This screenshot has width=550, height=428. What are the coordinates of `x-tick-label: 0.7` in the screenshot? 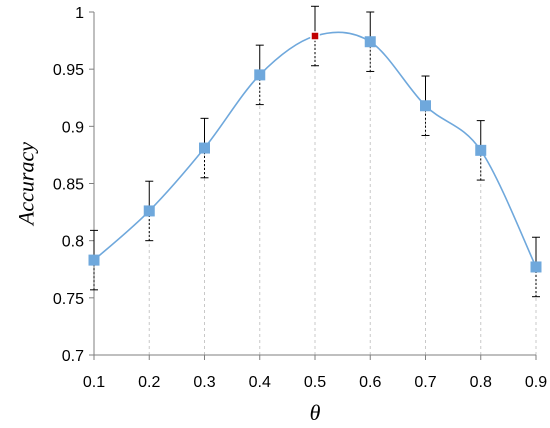 It's located at (425, 382).